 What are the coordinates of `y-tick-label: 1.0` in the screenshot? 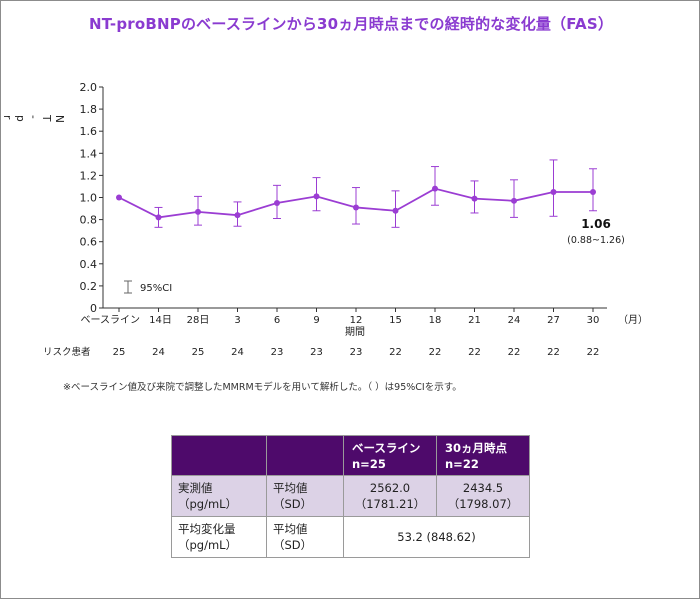 It's located at (89, 198).